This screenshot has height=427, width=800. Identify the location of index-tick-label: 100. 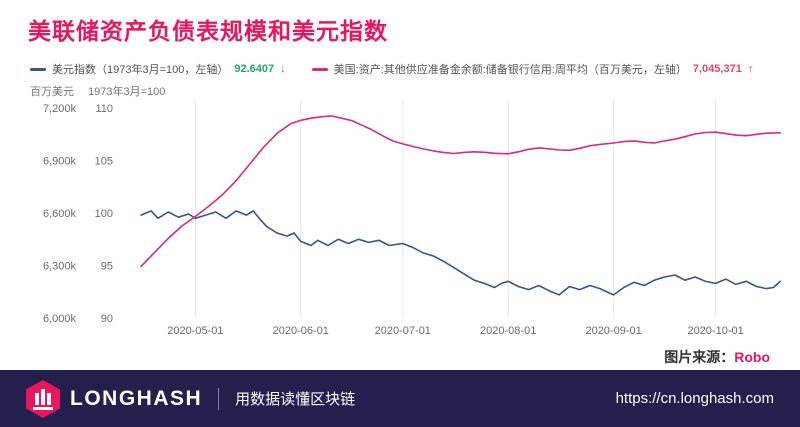
(104, 214).